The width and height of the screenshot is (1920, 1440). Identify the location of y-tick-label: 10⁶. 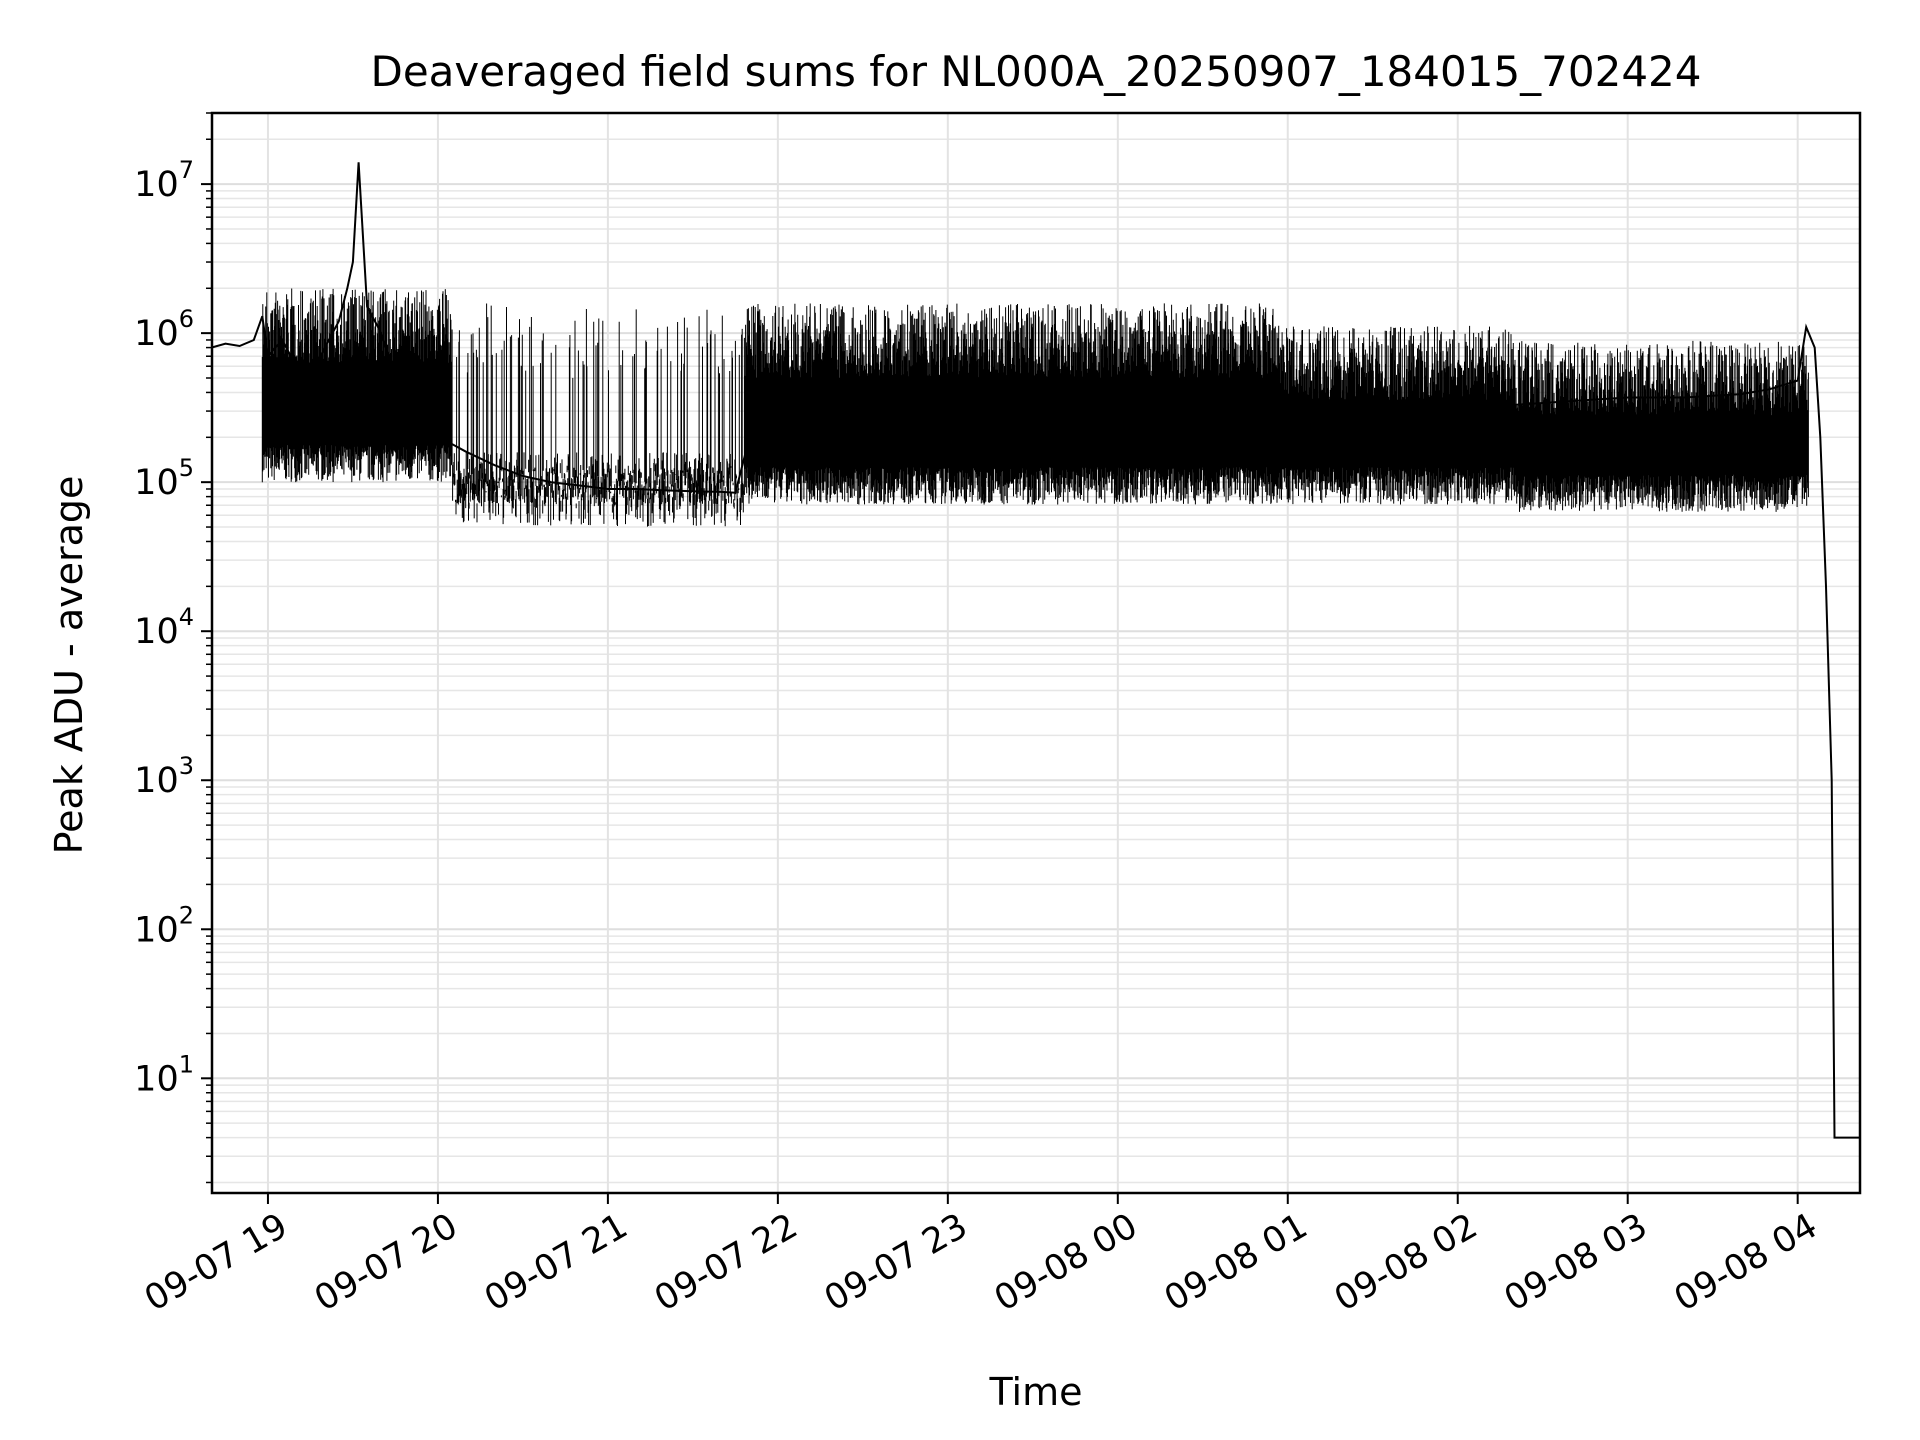
(164, 329).